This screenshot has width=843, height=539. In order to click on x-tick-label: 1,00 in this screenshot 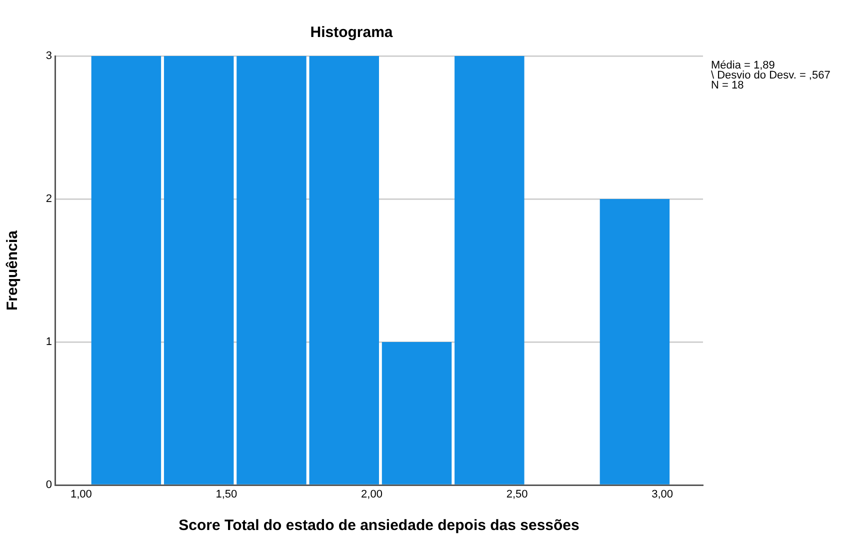, I will do `click(81, 494)`.